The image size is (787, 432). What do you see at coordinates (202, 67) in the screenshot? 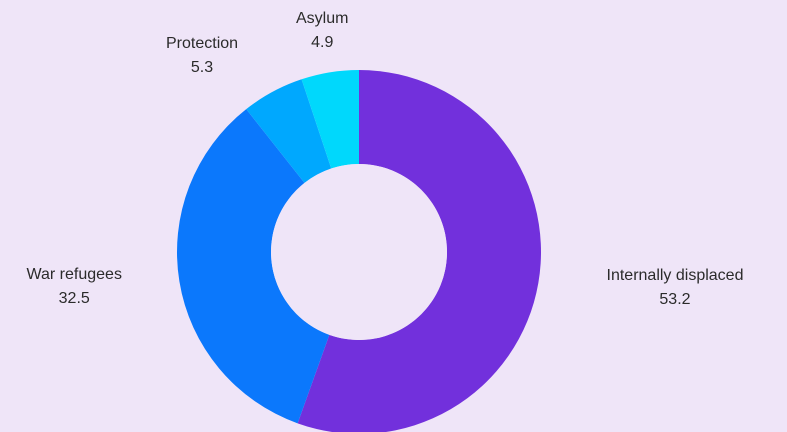
I see `slice-label-value: 5.3` at bounding box center [202, 67].